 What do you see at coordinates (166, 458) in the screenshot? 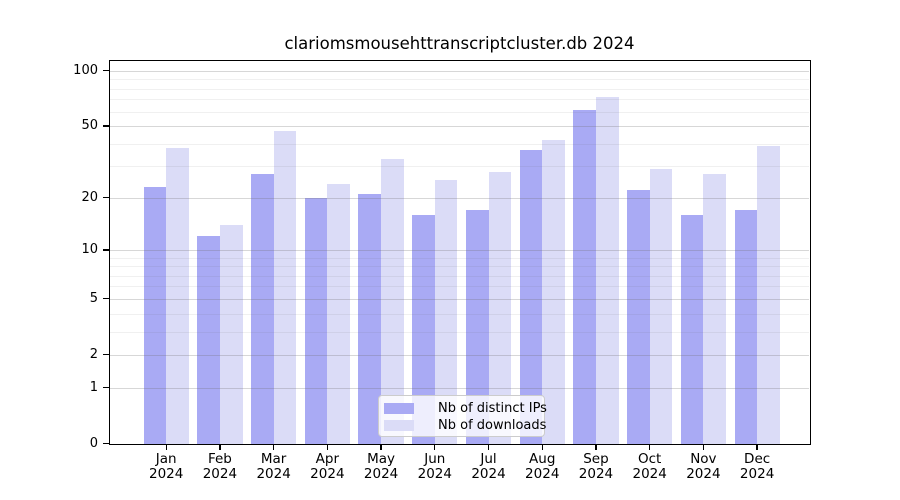
I see `x-tick-month-jan: Jan` at bounding box center [166, 458].